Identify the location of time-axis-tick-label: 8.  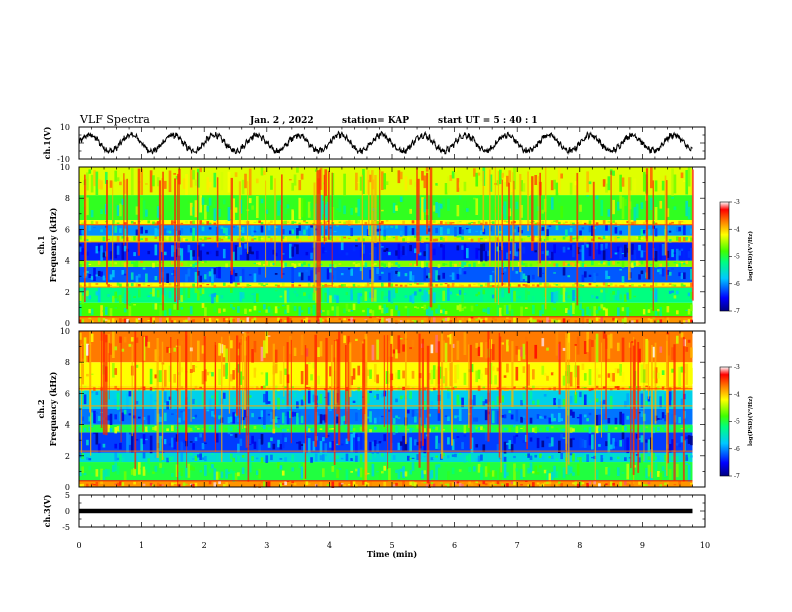
(579, 545).